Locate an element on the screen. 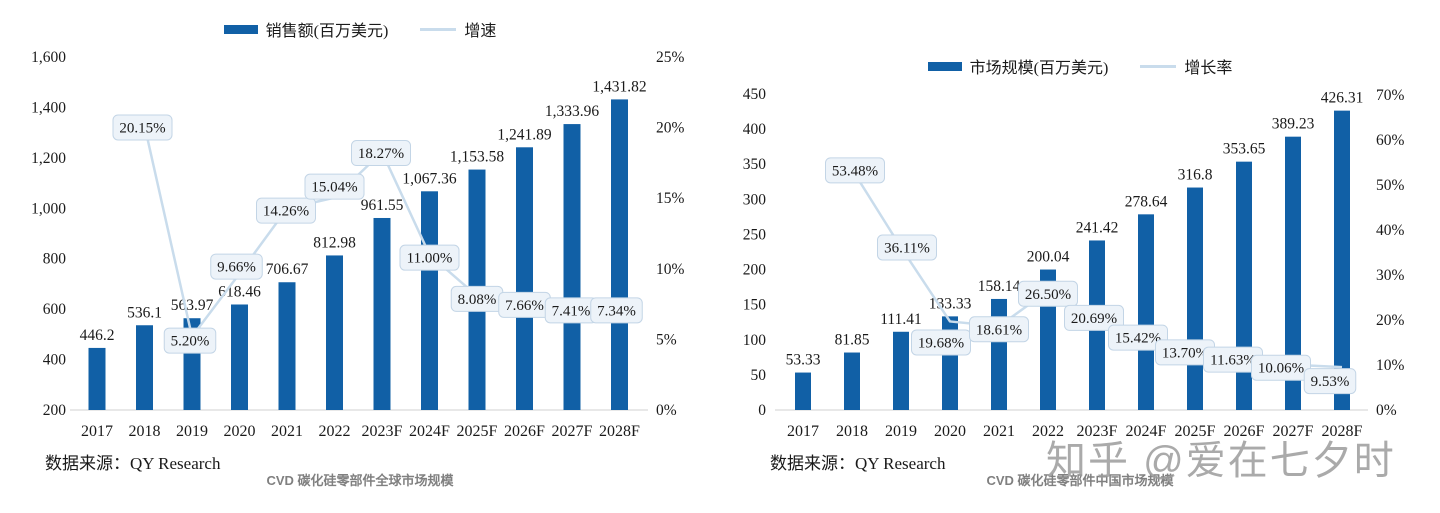 Image resolution: width=1440 pixels, height=513 pixels. left-axis-tick-label: 250 is located at coordinates (755, 234).